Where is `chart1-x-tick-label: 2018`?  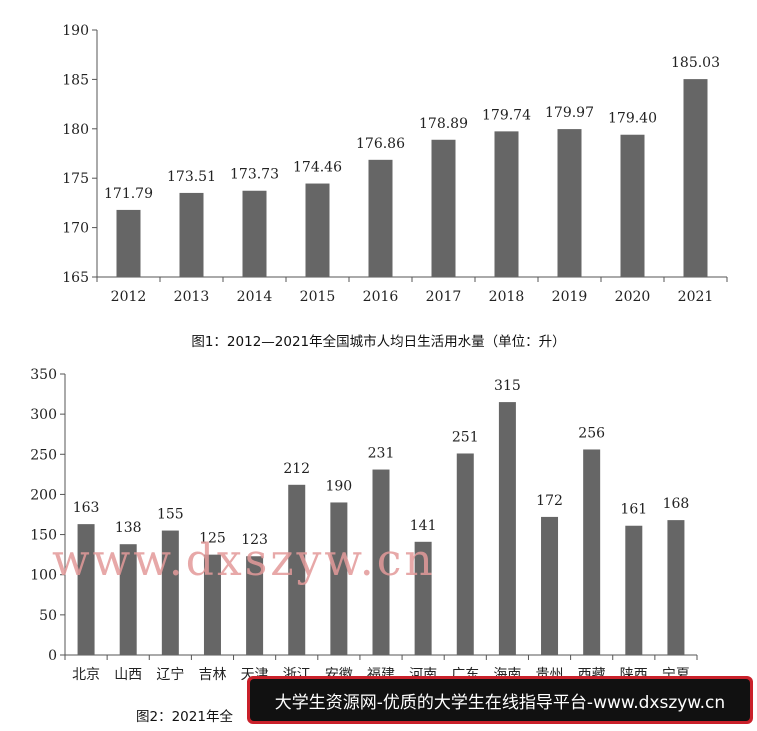 chart1-x-tick-label: 2018 is located at coordinates (507, 297).